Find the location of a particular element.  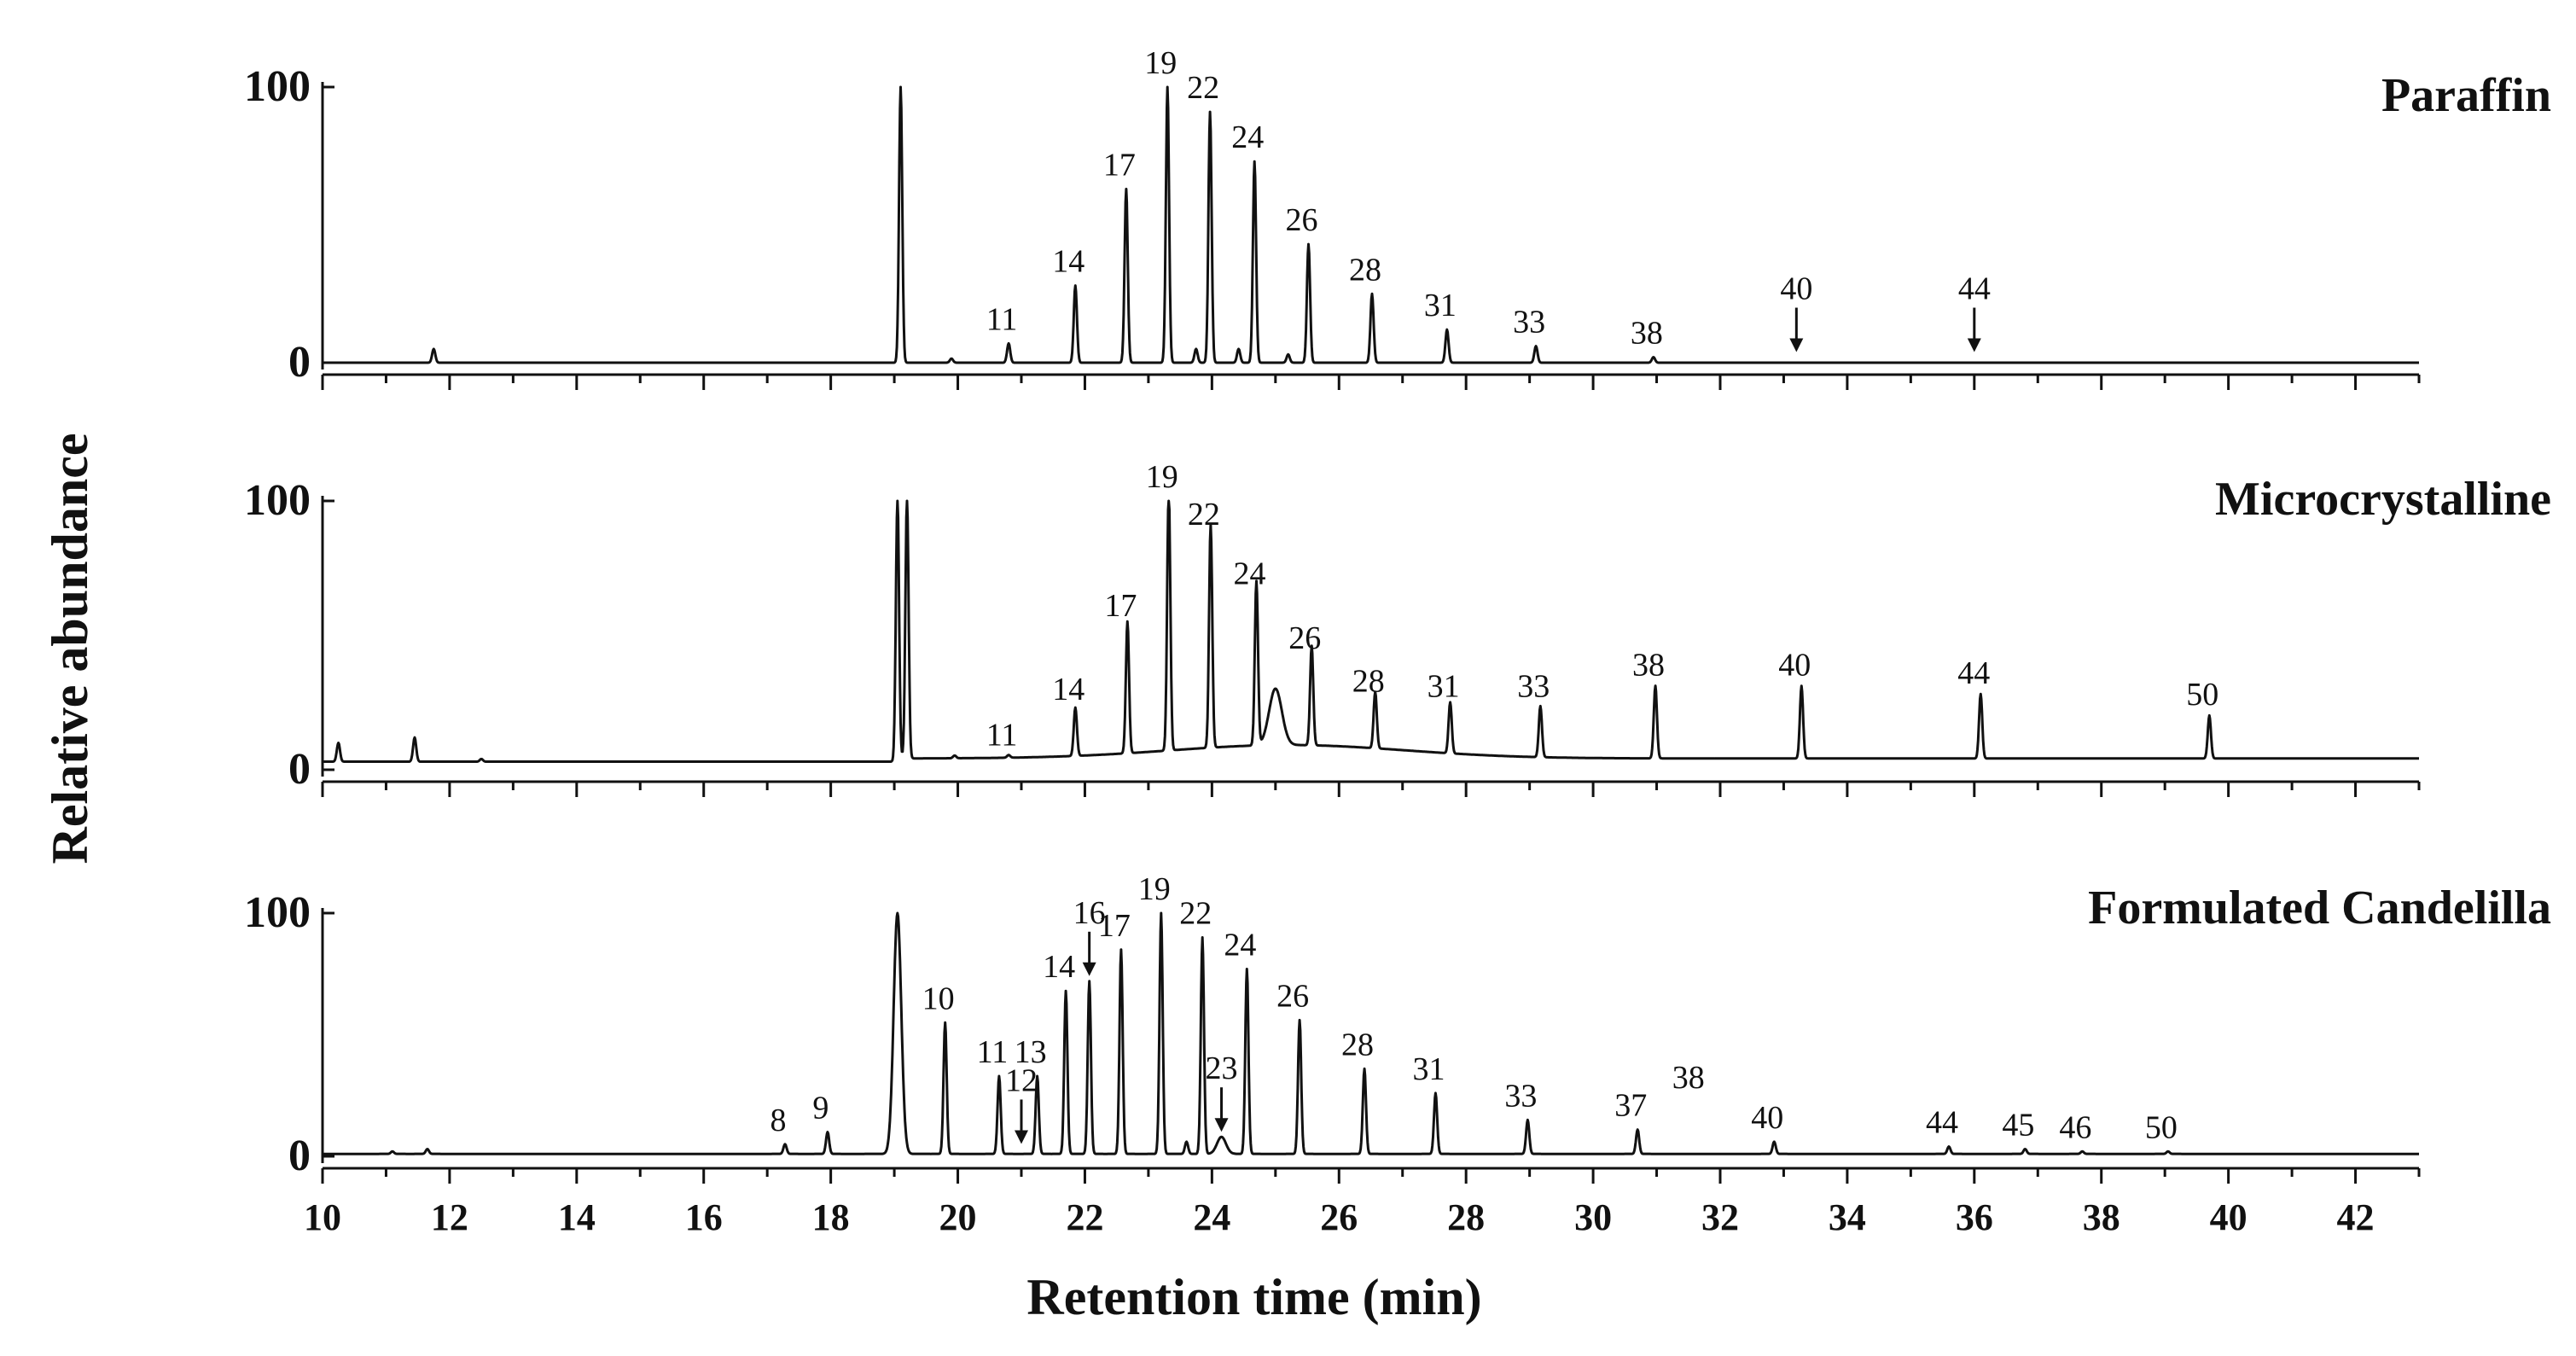

x-tick-label: 36 is located at coordinates (1974, 1217).